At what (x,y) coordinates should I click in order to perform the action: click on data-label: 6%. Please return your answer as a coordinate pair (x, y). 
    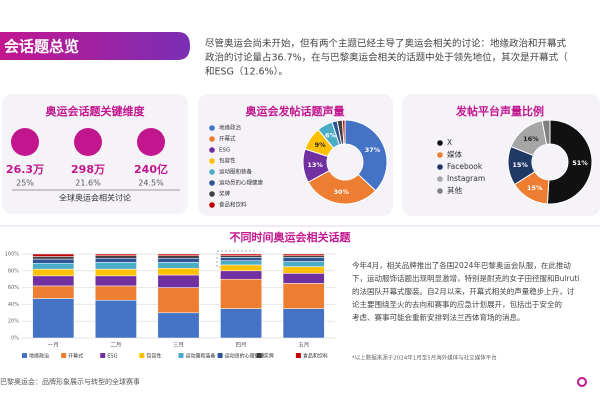
    Looking at the image, I should click on (331, 136).